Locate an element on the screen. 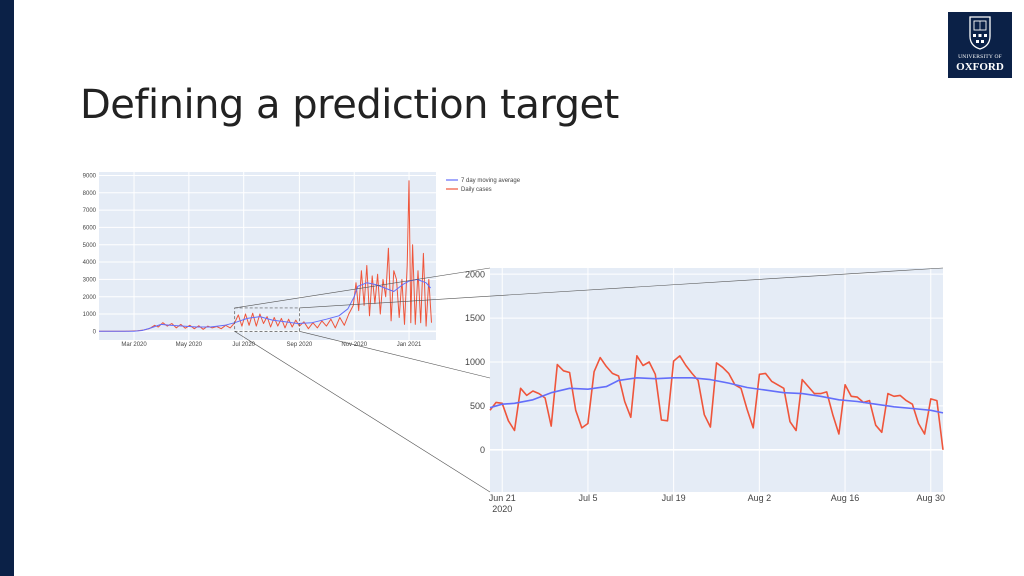 Image resolution: width=1024 pixels, height=576 pixels. overview-legend: 7 day moving average Daily cases is located at coordinates (483, 185).